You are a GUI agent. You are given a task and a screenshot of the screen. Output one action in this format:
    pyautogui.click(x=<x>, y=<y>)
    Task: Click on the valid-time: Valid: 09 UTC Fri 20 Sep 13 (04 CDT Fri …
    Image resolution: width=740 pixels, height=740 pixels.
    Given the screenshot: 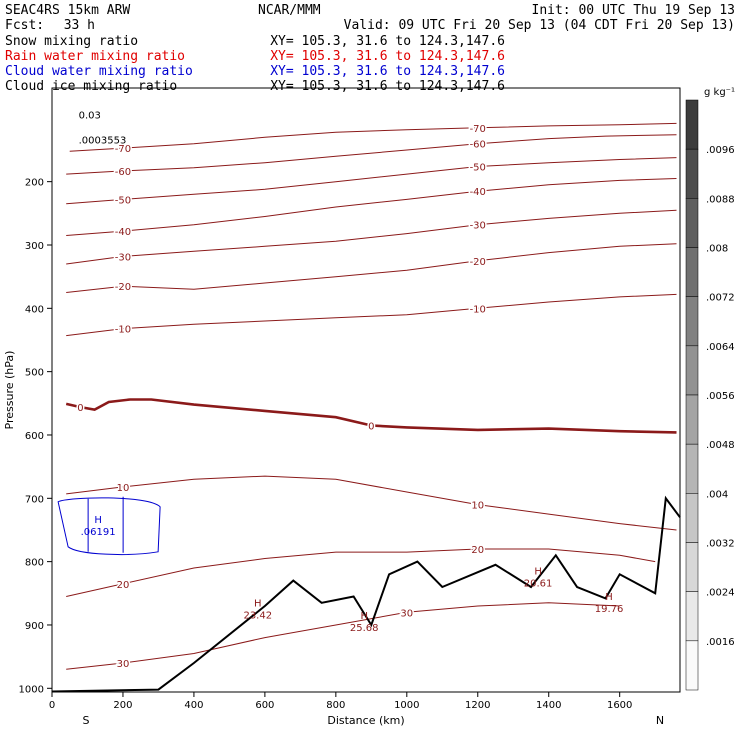 What is the action you would take?
    pyautogui.click(x=539, y=25)
    